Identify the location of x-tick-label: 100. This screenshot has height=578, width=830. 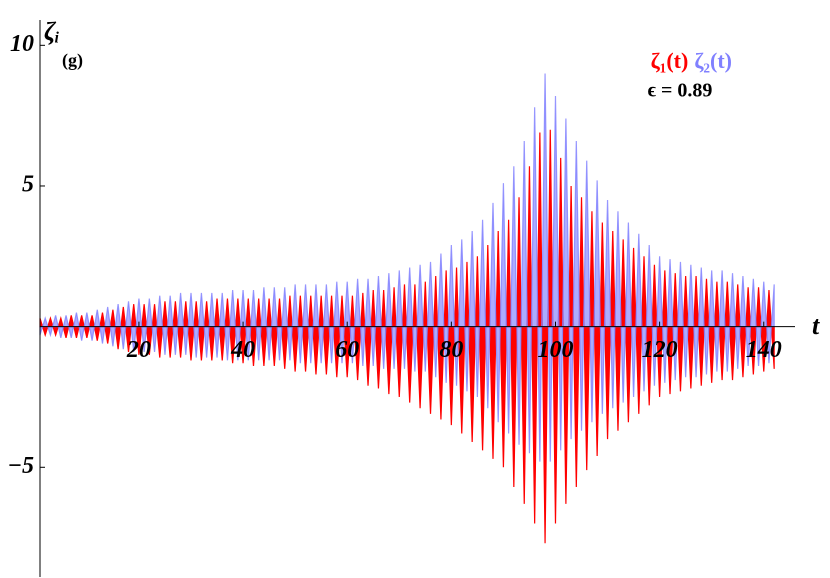
(555, 350).